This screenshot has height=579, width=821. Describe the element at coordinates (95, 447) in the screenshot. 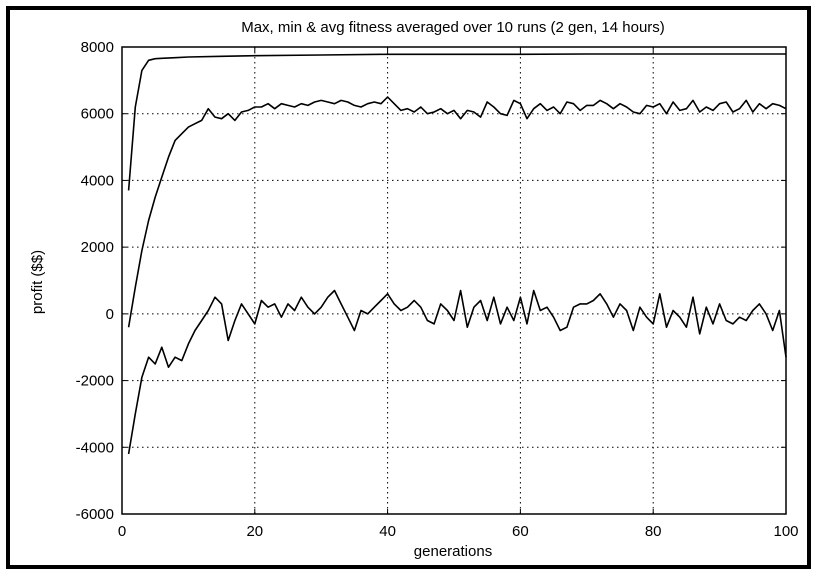

I see `y-tick-label: -4000` at that location.